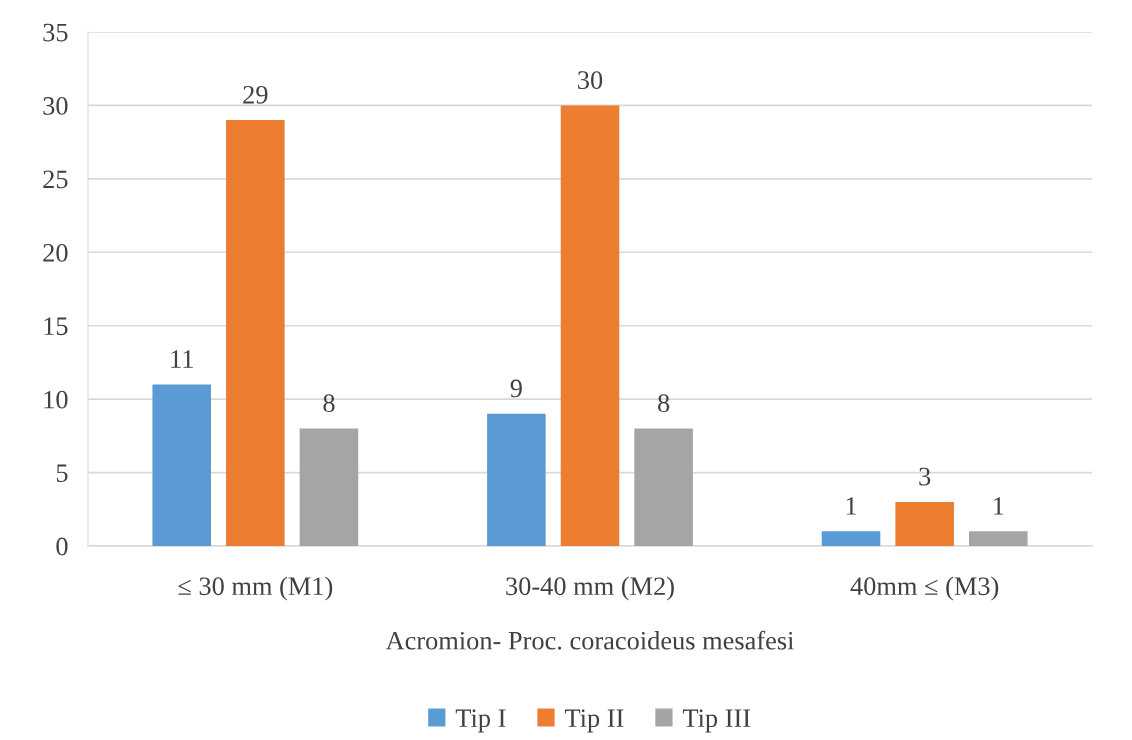 The image size is (1132, 740). I want to click on data-label: 3, so click(925, 476).